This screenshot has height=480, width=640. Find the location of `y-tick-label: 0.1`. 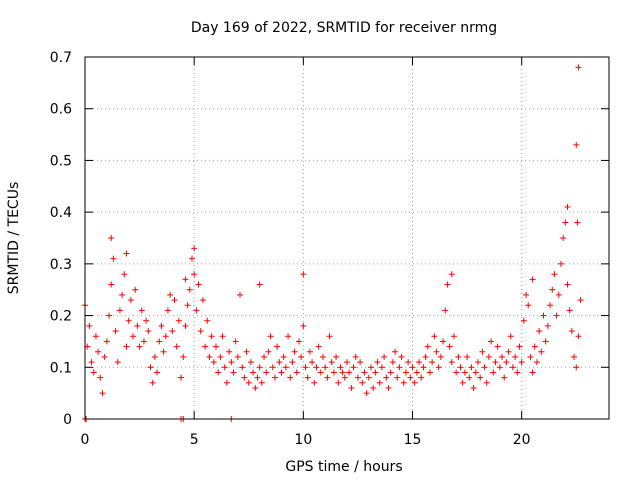

y-tick-label: 0.1 is located at coordinates (61, 368).